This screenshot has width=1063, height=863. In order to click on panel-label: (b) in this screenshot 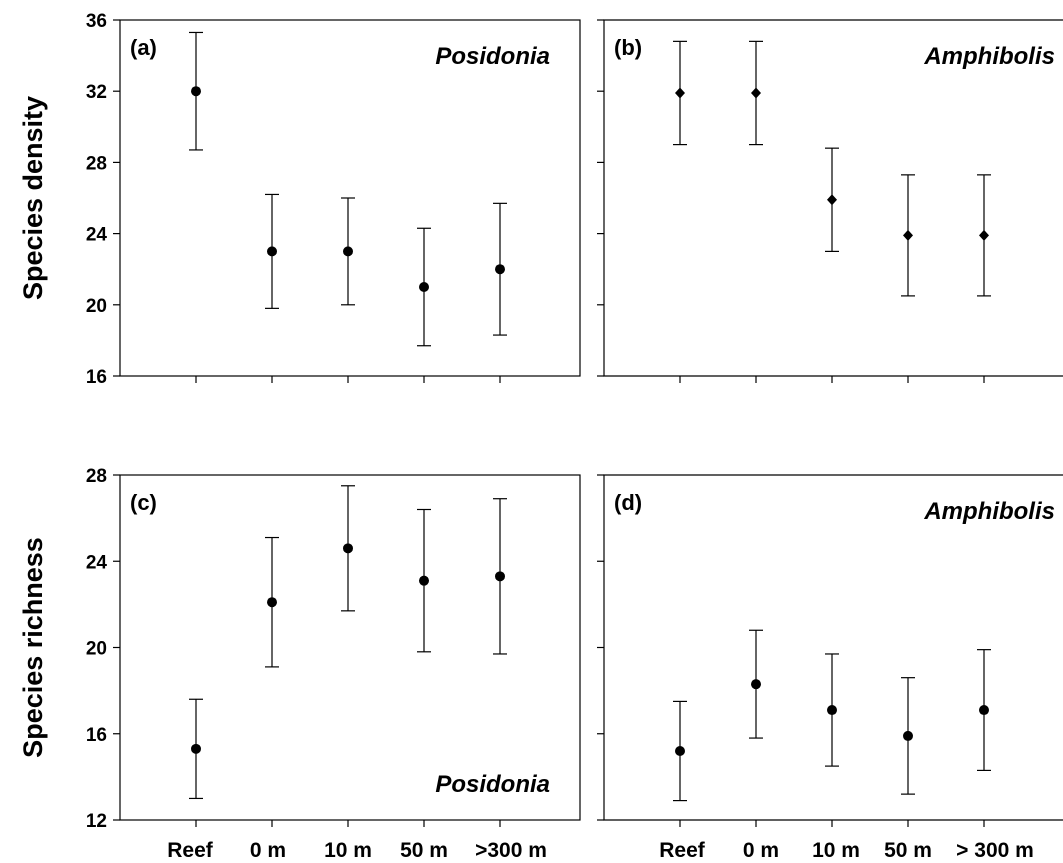, I will do `click(628, 47)`.